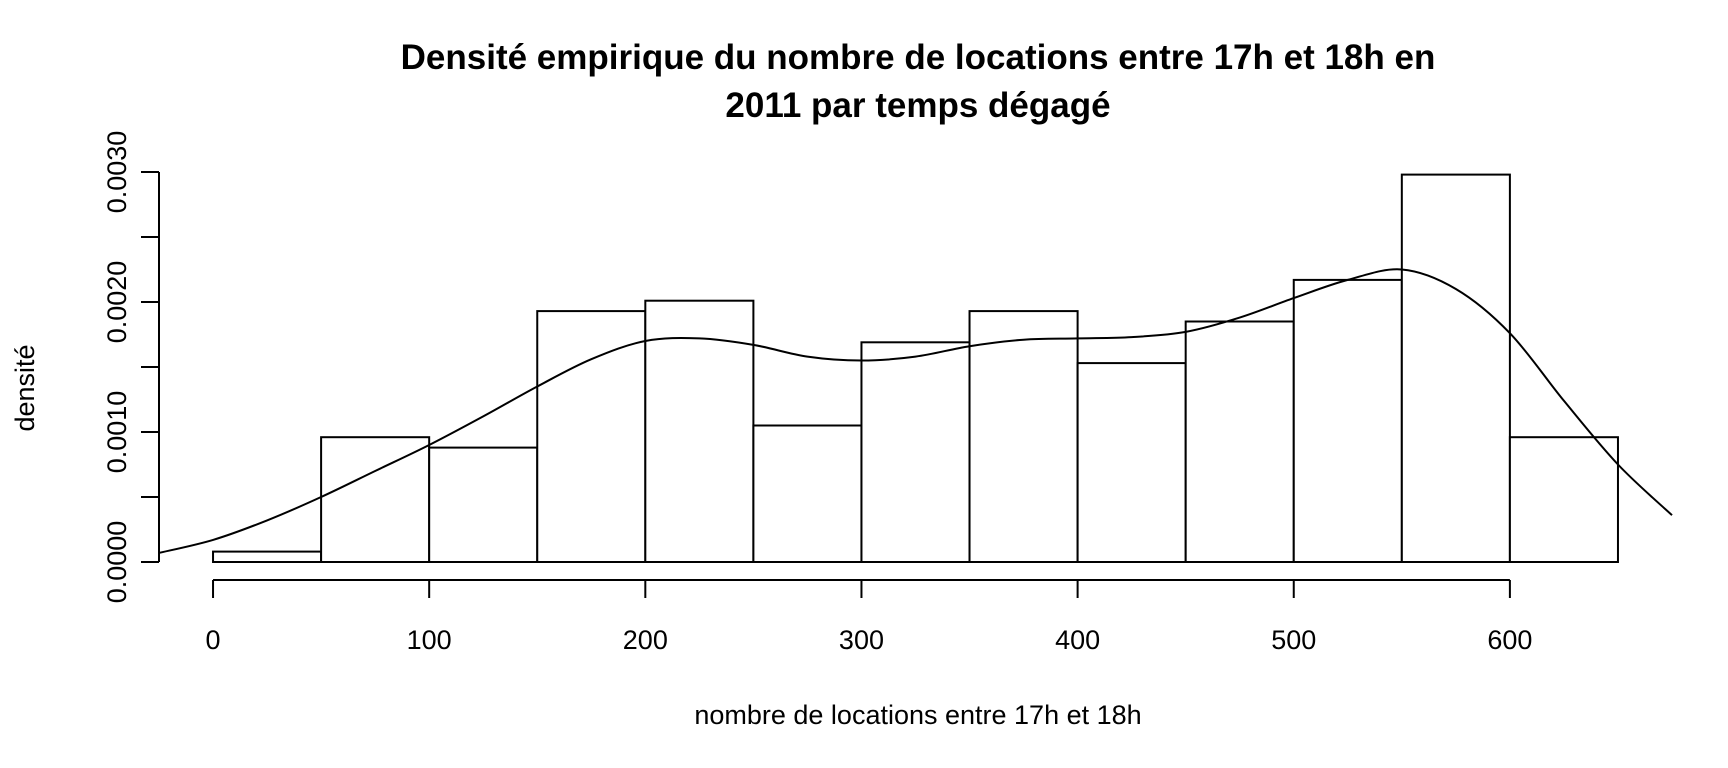 This screenshot has width=1728, height=768. I want to click on chart-title-line-2: 2011 par temps dégagé, so click(917, 105).